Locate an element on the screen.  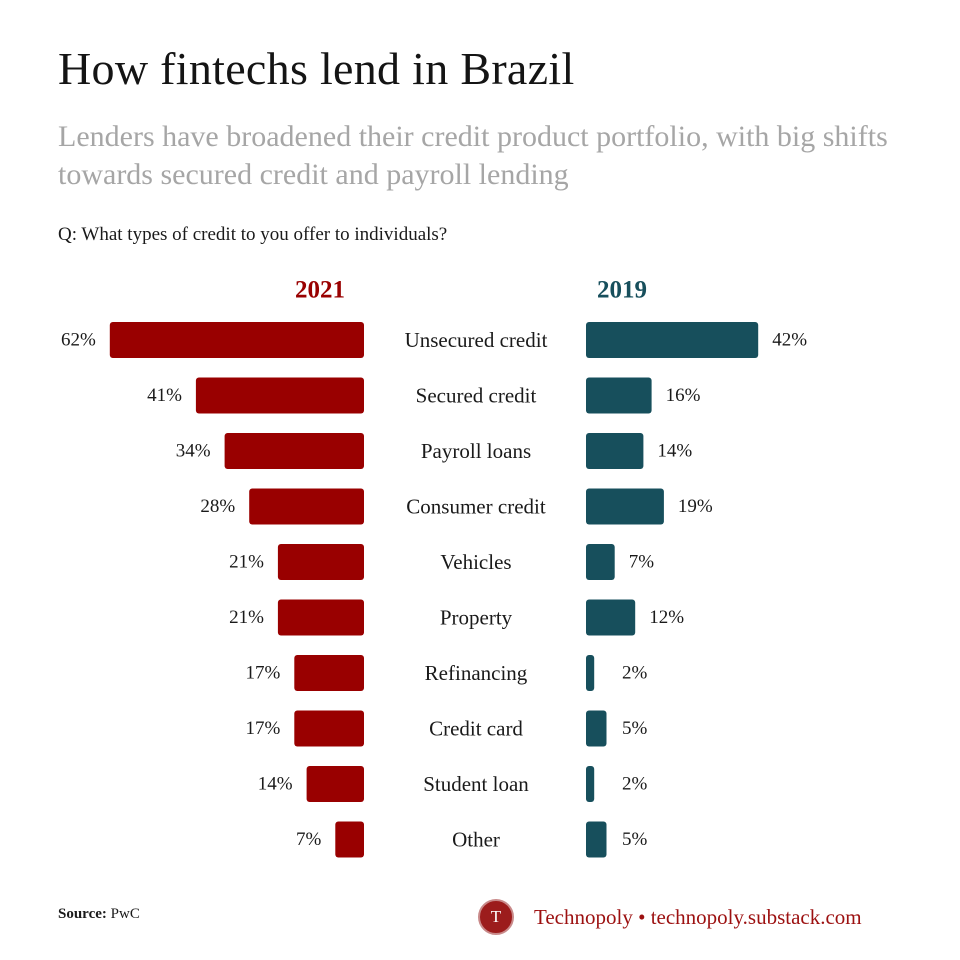
technopoly-logo-icon: T is located at coordinates (496, 917).